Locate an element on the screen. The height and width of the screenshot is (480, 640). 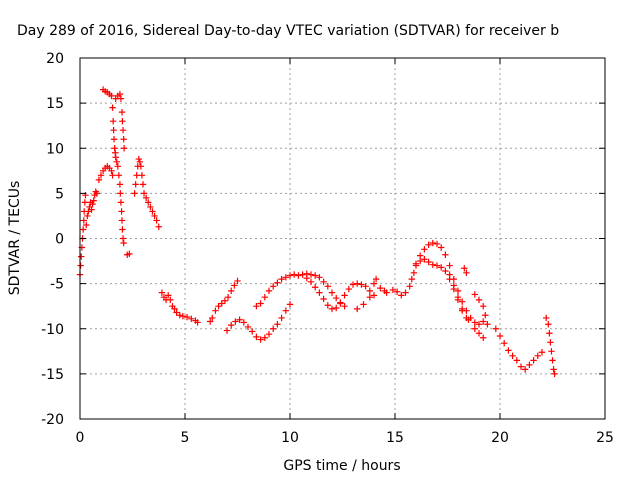
x-tick-label: 20 is located at coordinates (500, 438).